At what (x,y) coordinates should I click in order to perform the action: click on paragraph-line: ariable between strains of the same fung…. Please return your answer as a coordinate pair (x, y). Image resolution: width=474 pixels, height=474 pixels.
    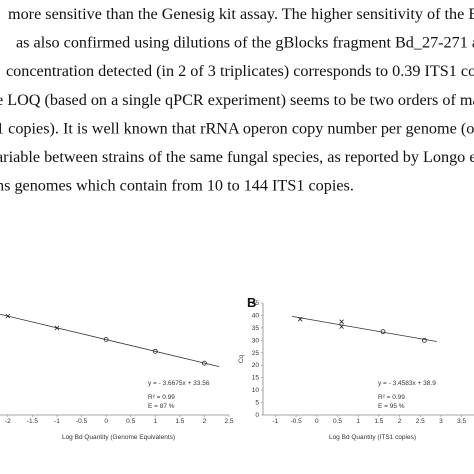
    Looking at the image, I should click on (237, 157).